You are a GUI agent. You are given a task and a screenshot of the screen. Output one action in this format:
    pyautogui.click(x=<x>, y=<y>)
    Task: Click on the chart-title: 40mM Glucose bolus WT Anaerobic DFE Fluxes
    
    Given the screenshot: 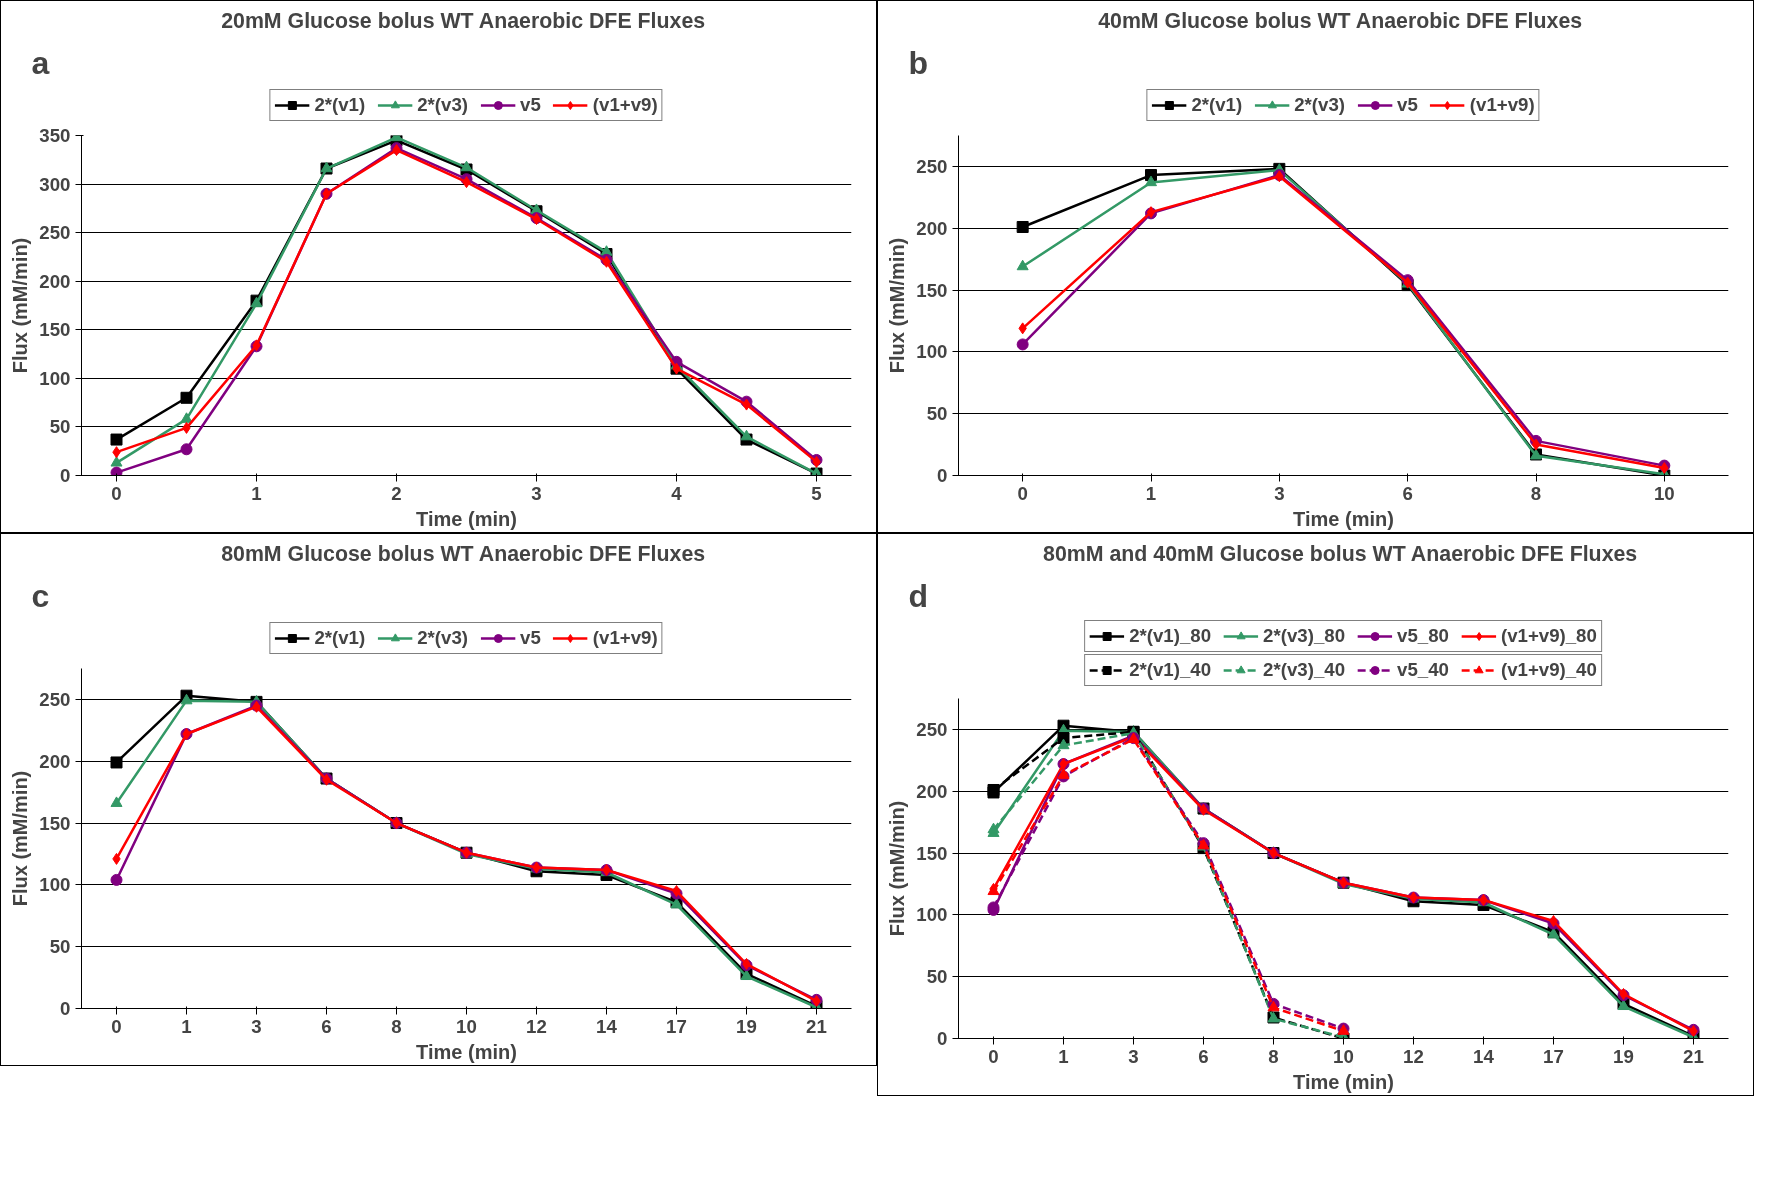 What is the action you would take?
    pyautogui.click(x=1340, y=20)
    